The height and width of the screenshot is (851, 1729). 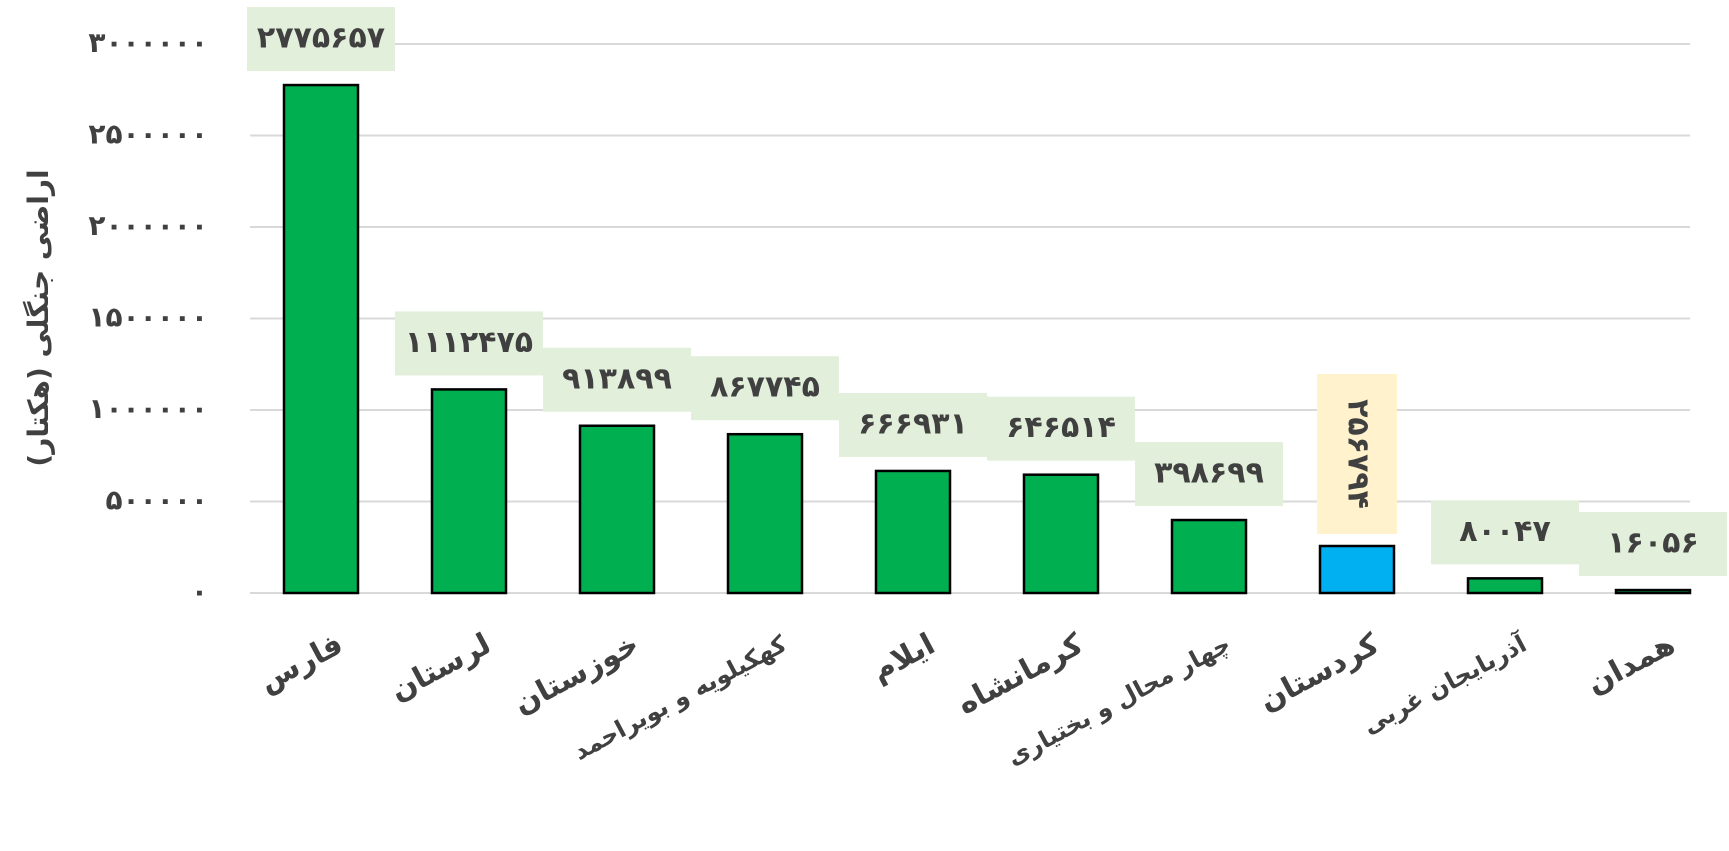 I want to click on data-label: ۱۶۰۵۶, so click(x=1653, y=543).